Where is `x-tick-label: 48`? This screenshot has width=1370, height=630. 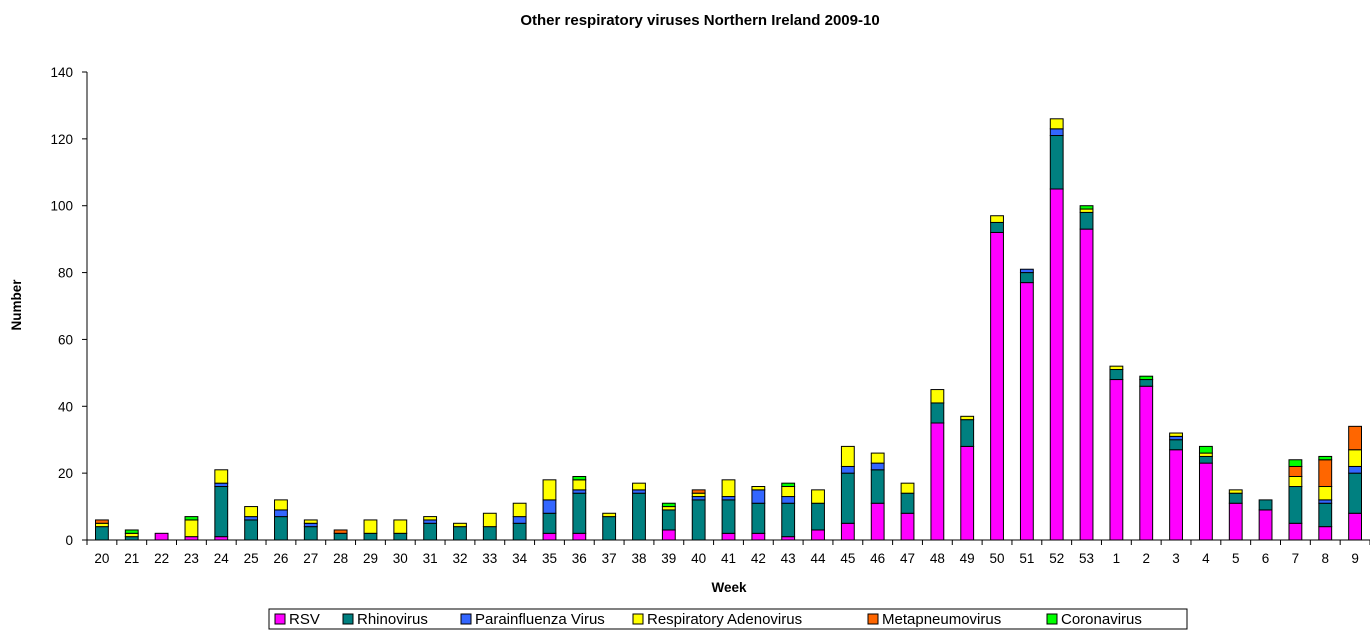
x-tick-label: 48 is located at coordinates (937, 558).